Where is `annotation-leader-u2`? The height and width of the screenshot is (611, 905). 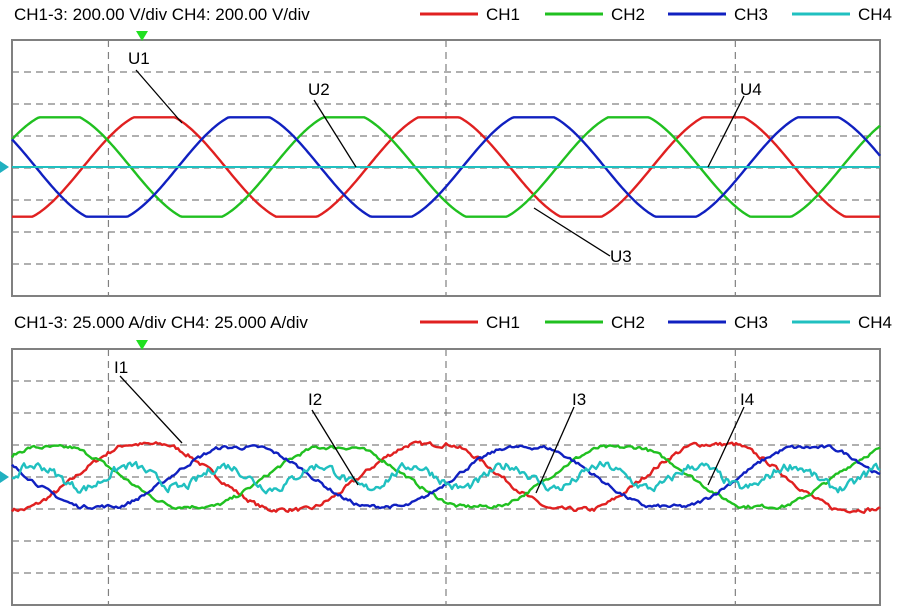 annotation-leader-u2 is located at coordinates (335, 133).